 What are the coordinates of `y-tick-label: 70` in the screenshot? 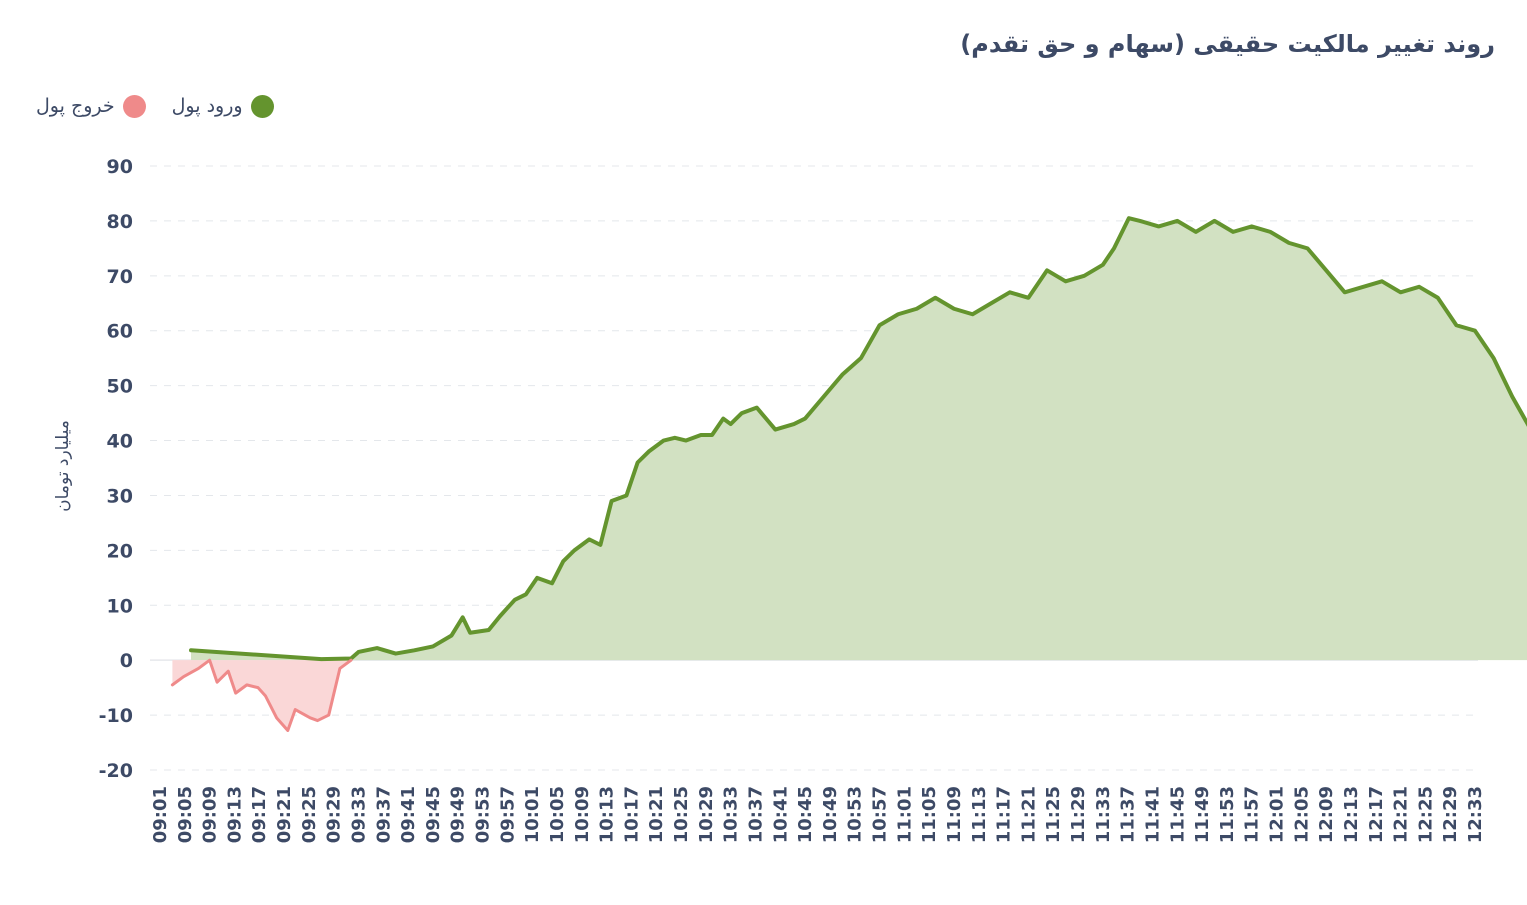 It's located at (120, 277).